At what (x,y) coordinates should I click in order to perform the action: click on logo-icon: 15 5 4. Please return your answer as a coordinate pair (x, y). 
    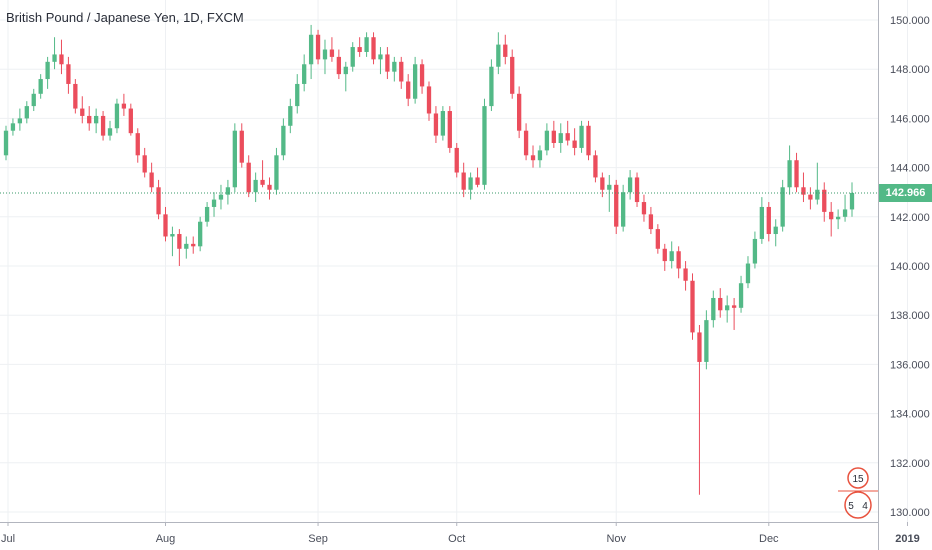
    Looking at the image, I should click on (858, 493).